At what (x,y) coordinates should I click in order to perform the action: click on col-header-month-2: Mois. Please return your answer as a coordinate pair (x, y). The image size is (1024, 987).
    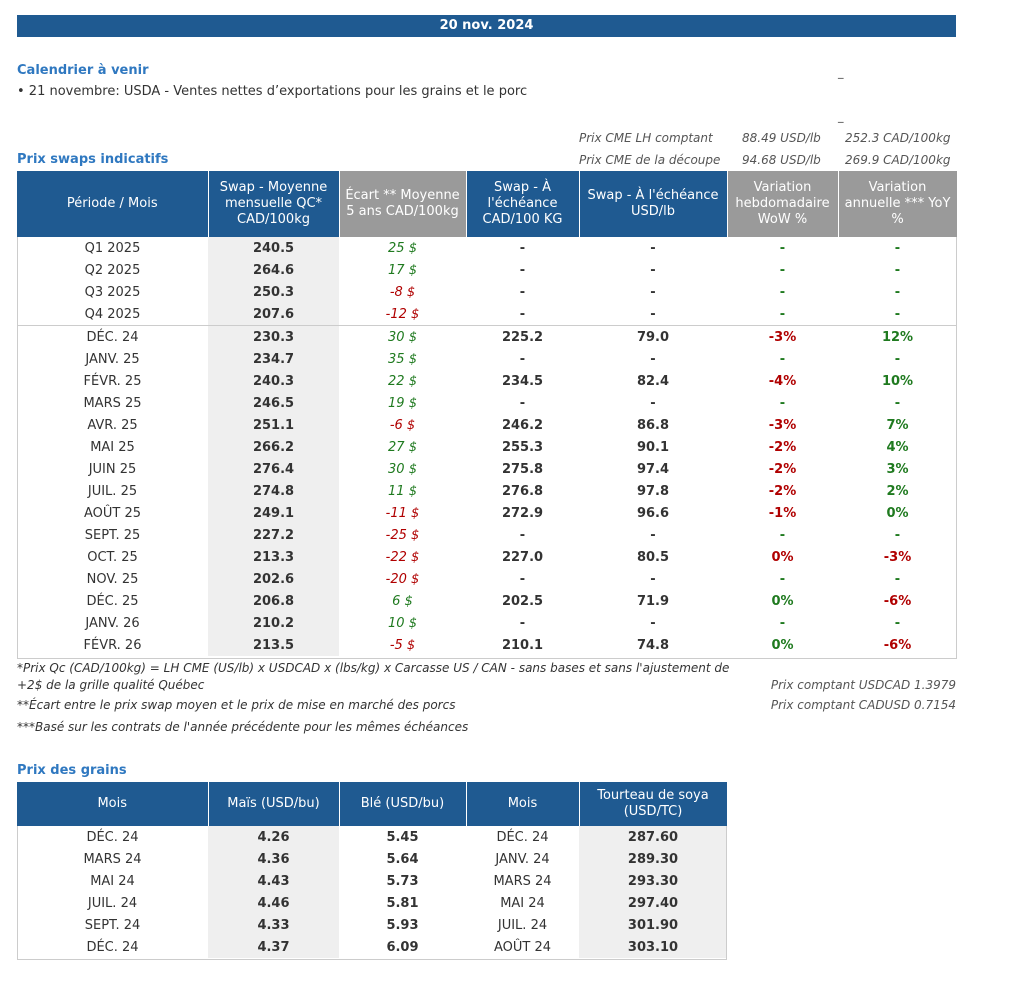
    Looking at the image, I should click on (523, 804).